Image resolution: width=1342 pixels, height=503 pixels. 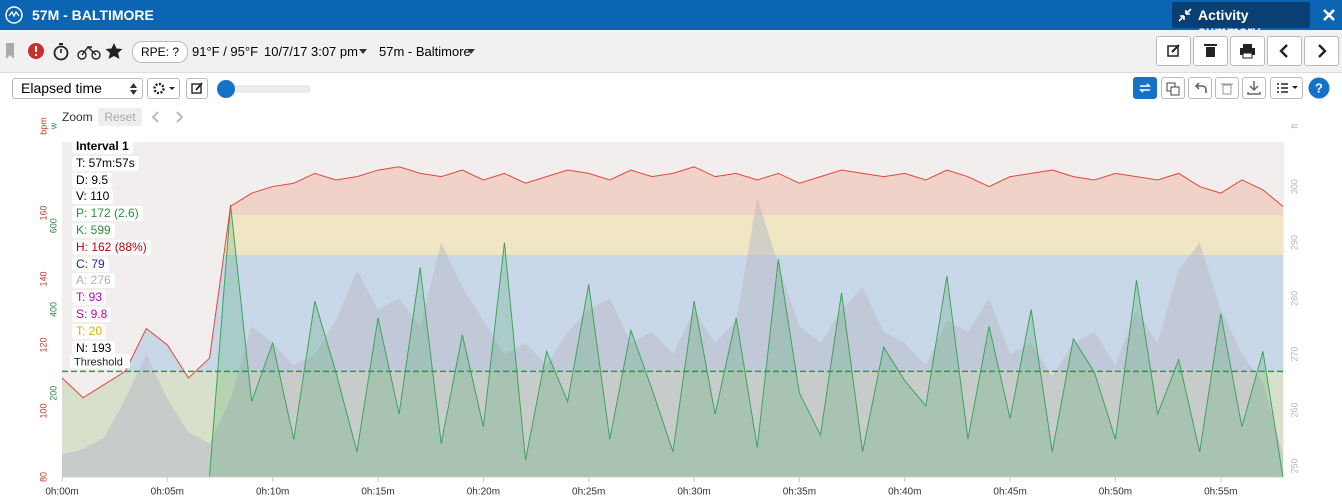 What do you see at coordinates (1227, 88) in the screenshot?
I see `trash-button` at bounding box center [1227, 88].